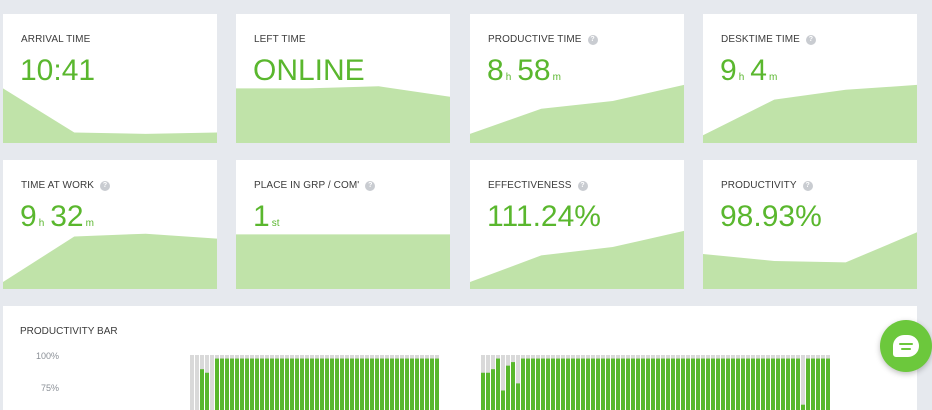 This screenshot has height=410, width=932. I want to click on card-title-text: DESKTIME TIME, so click(760, 39).